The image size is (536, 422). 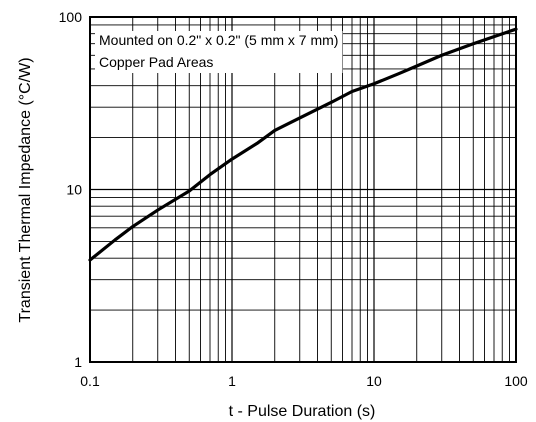 What do you see at coordinates (219, 52) in the screenshot?
I see `annotation-box` at bounding box center [219, 52].